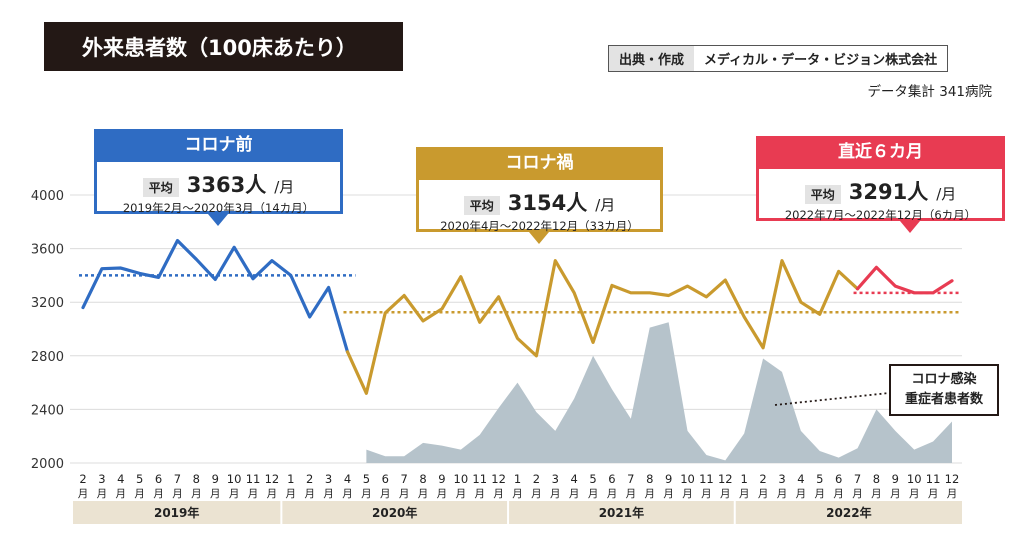 The height and width of the screenshot is (550, 1030). I want to click on year-label: 2022年, so click(848, 512).